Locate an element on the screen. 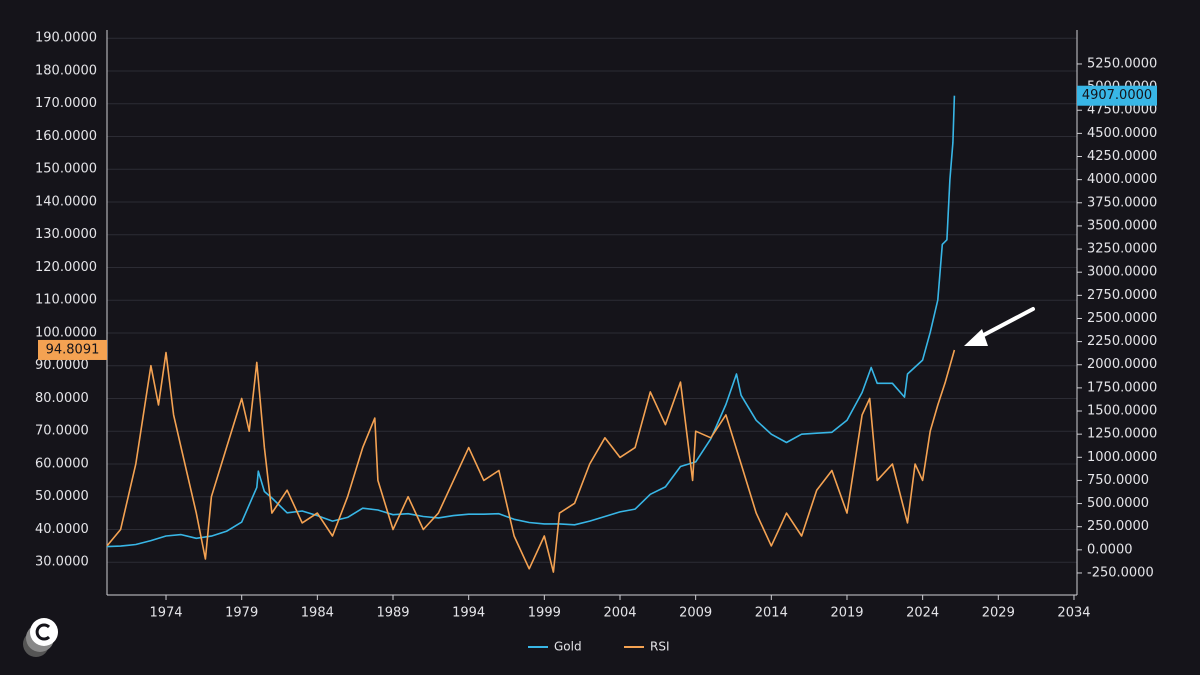  y-tick-label: 50.0000 is located at coordinates (62, 496).